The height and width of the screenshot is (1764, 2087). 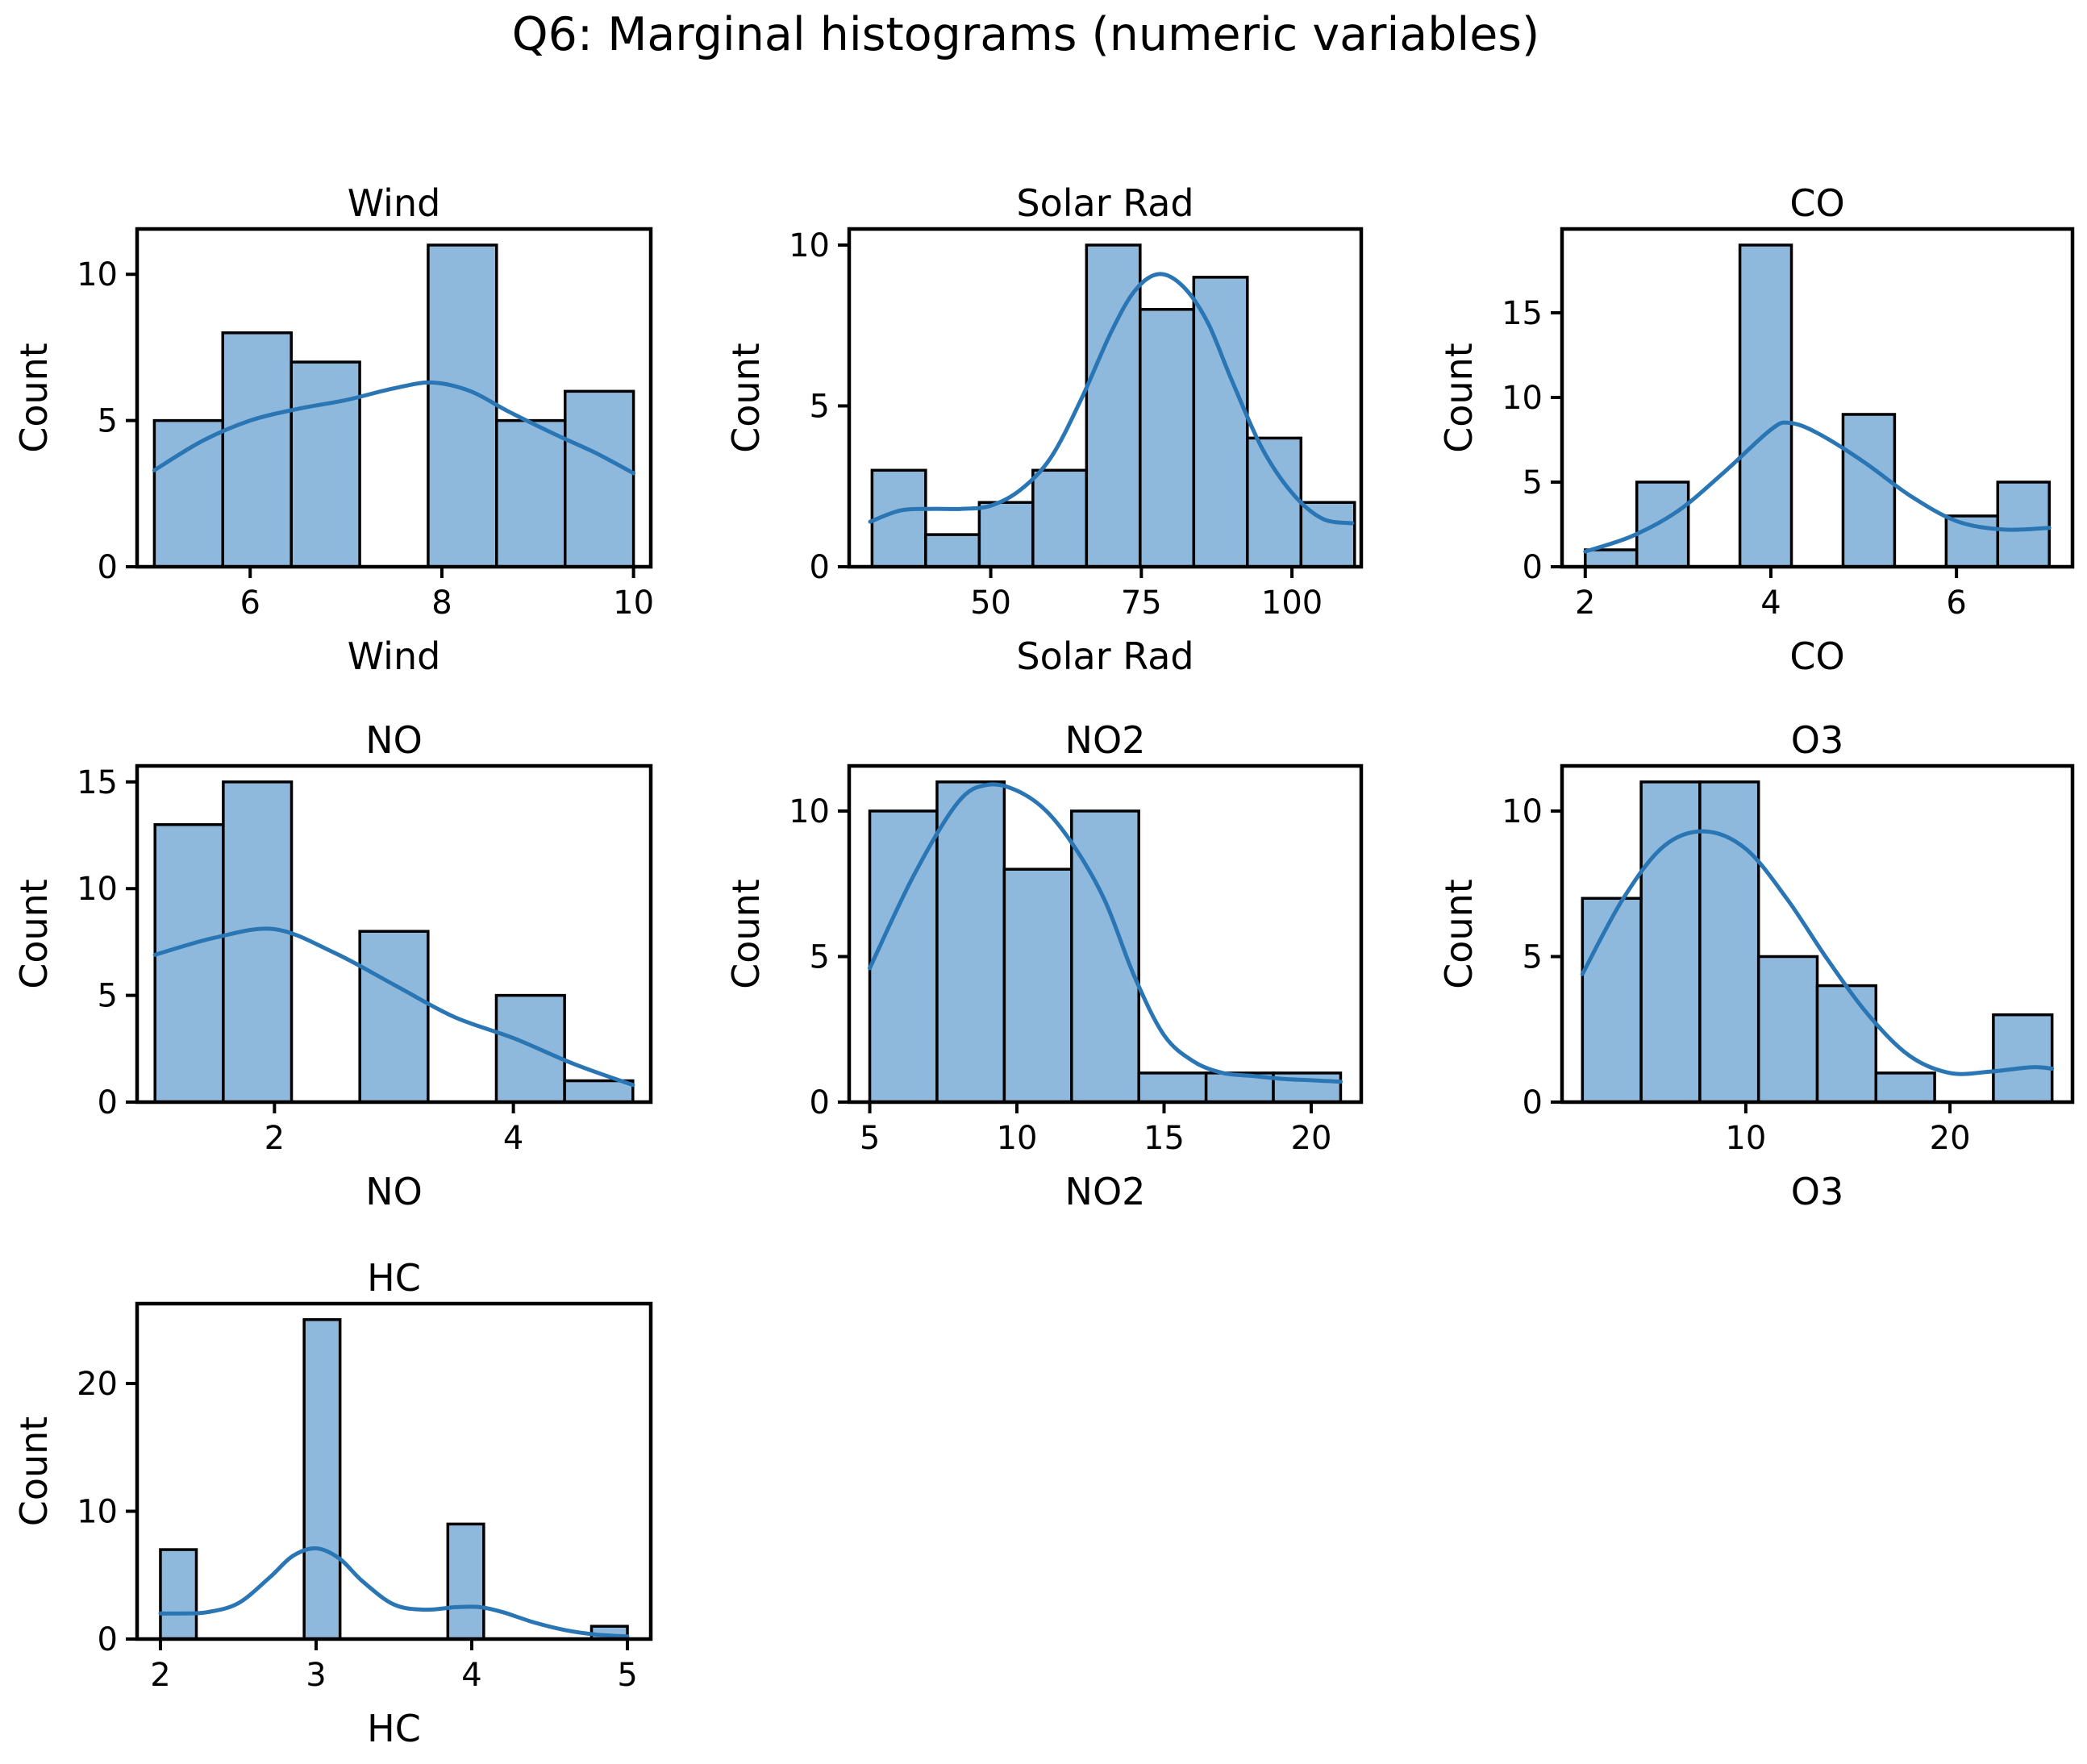 What do you see at coordinates (1816, 656) in the screenshot?
I see `x-axis-label: CO` at bounding box center [1816, 656].